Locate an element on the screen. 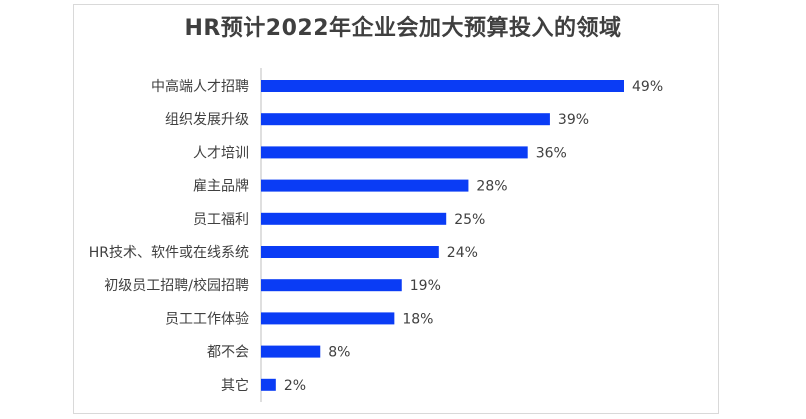 The width and height of the screenshot is (806, 419). category-label: 组织发展升级 is located at coordinates (207, 120).